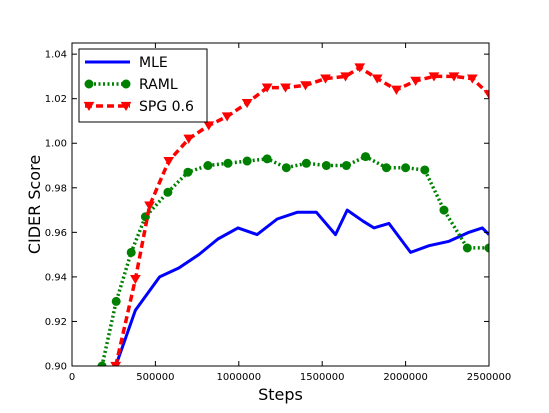 The image size is (549, 413). What do you see at coordinates (56, 233) in the screenshot?
I see `y-tick-label: 0.96` at bounding box center [56, 233].